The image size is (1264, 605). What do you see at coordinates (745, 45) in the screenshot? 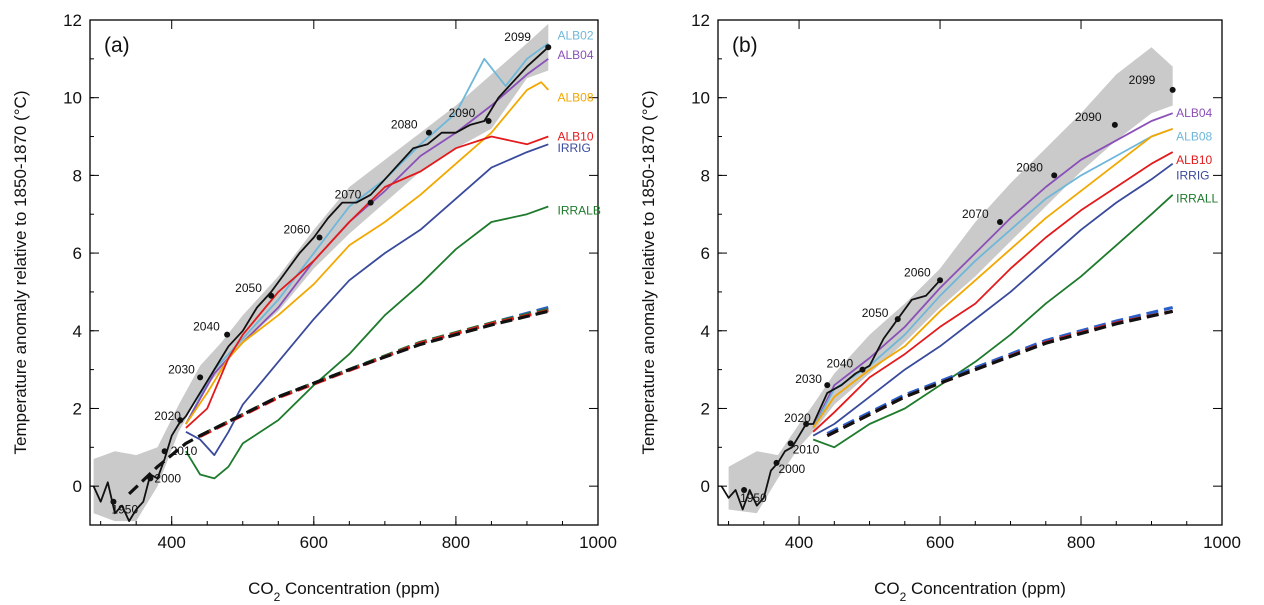
I see `panel-label: (b)` at bounding box center [745, 45].